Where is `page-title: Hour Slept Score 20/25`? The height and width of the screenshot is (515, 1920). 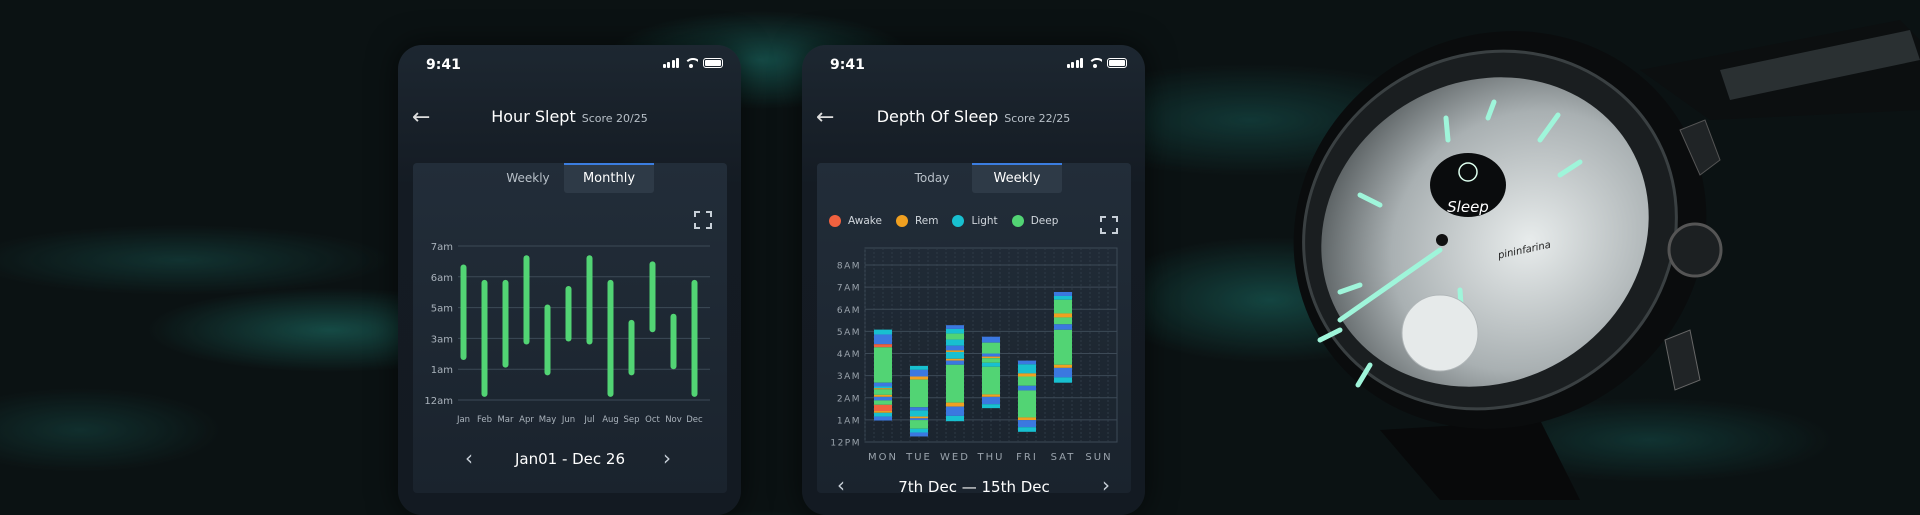 page-title: Hour Slept Score 20/25 is located at coordinates (569, 116).